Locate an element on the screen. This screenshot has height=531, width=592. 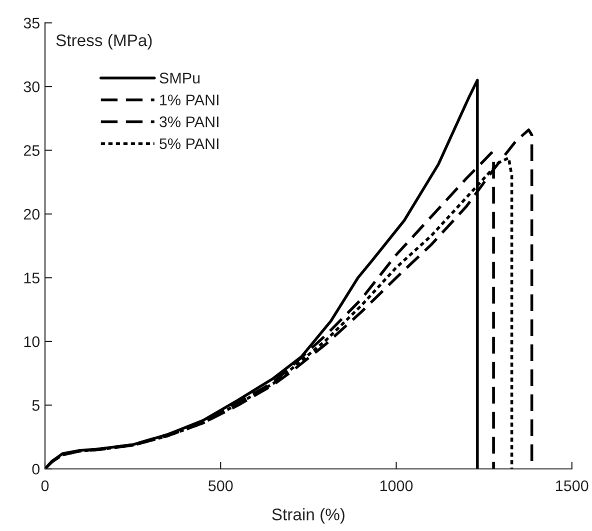
legend-label: 3% PANI is located at coordinates (189, 122).